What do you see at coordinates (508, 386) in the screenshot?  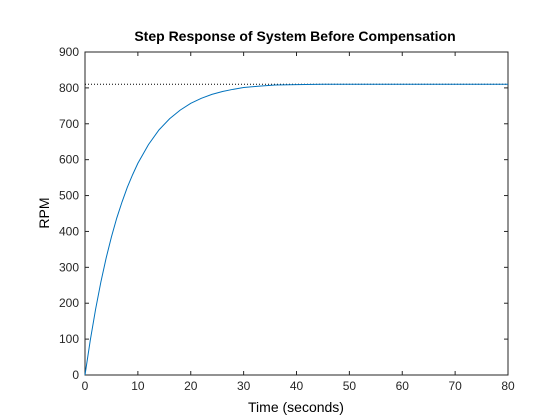 I see `x-tick-label: 80` at bounding box center [508, 386].